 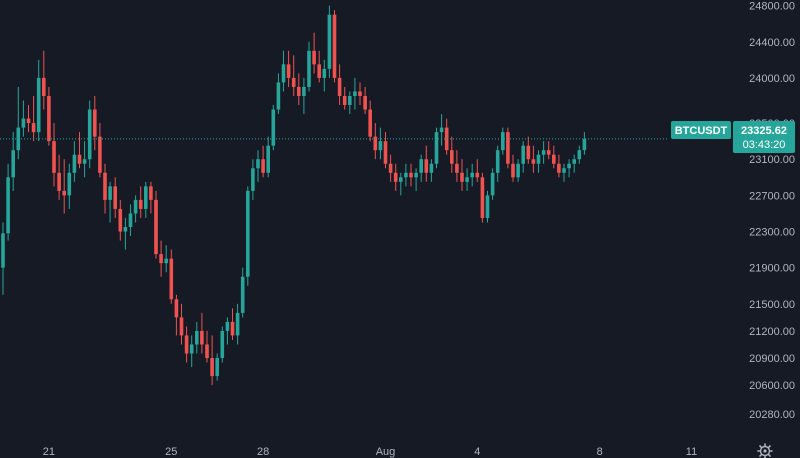 What do you see at coordinates (765, 450) in the screenshot?
I see `gear-icon` at bounding box center [765, 450].